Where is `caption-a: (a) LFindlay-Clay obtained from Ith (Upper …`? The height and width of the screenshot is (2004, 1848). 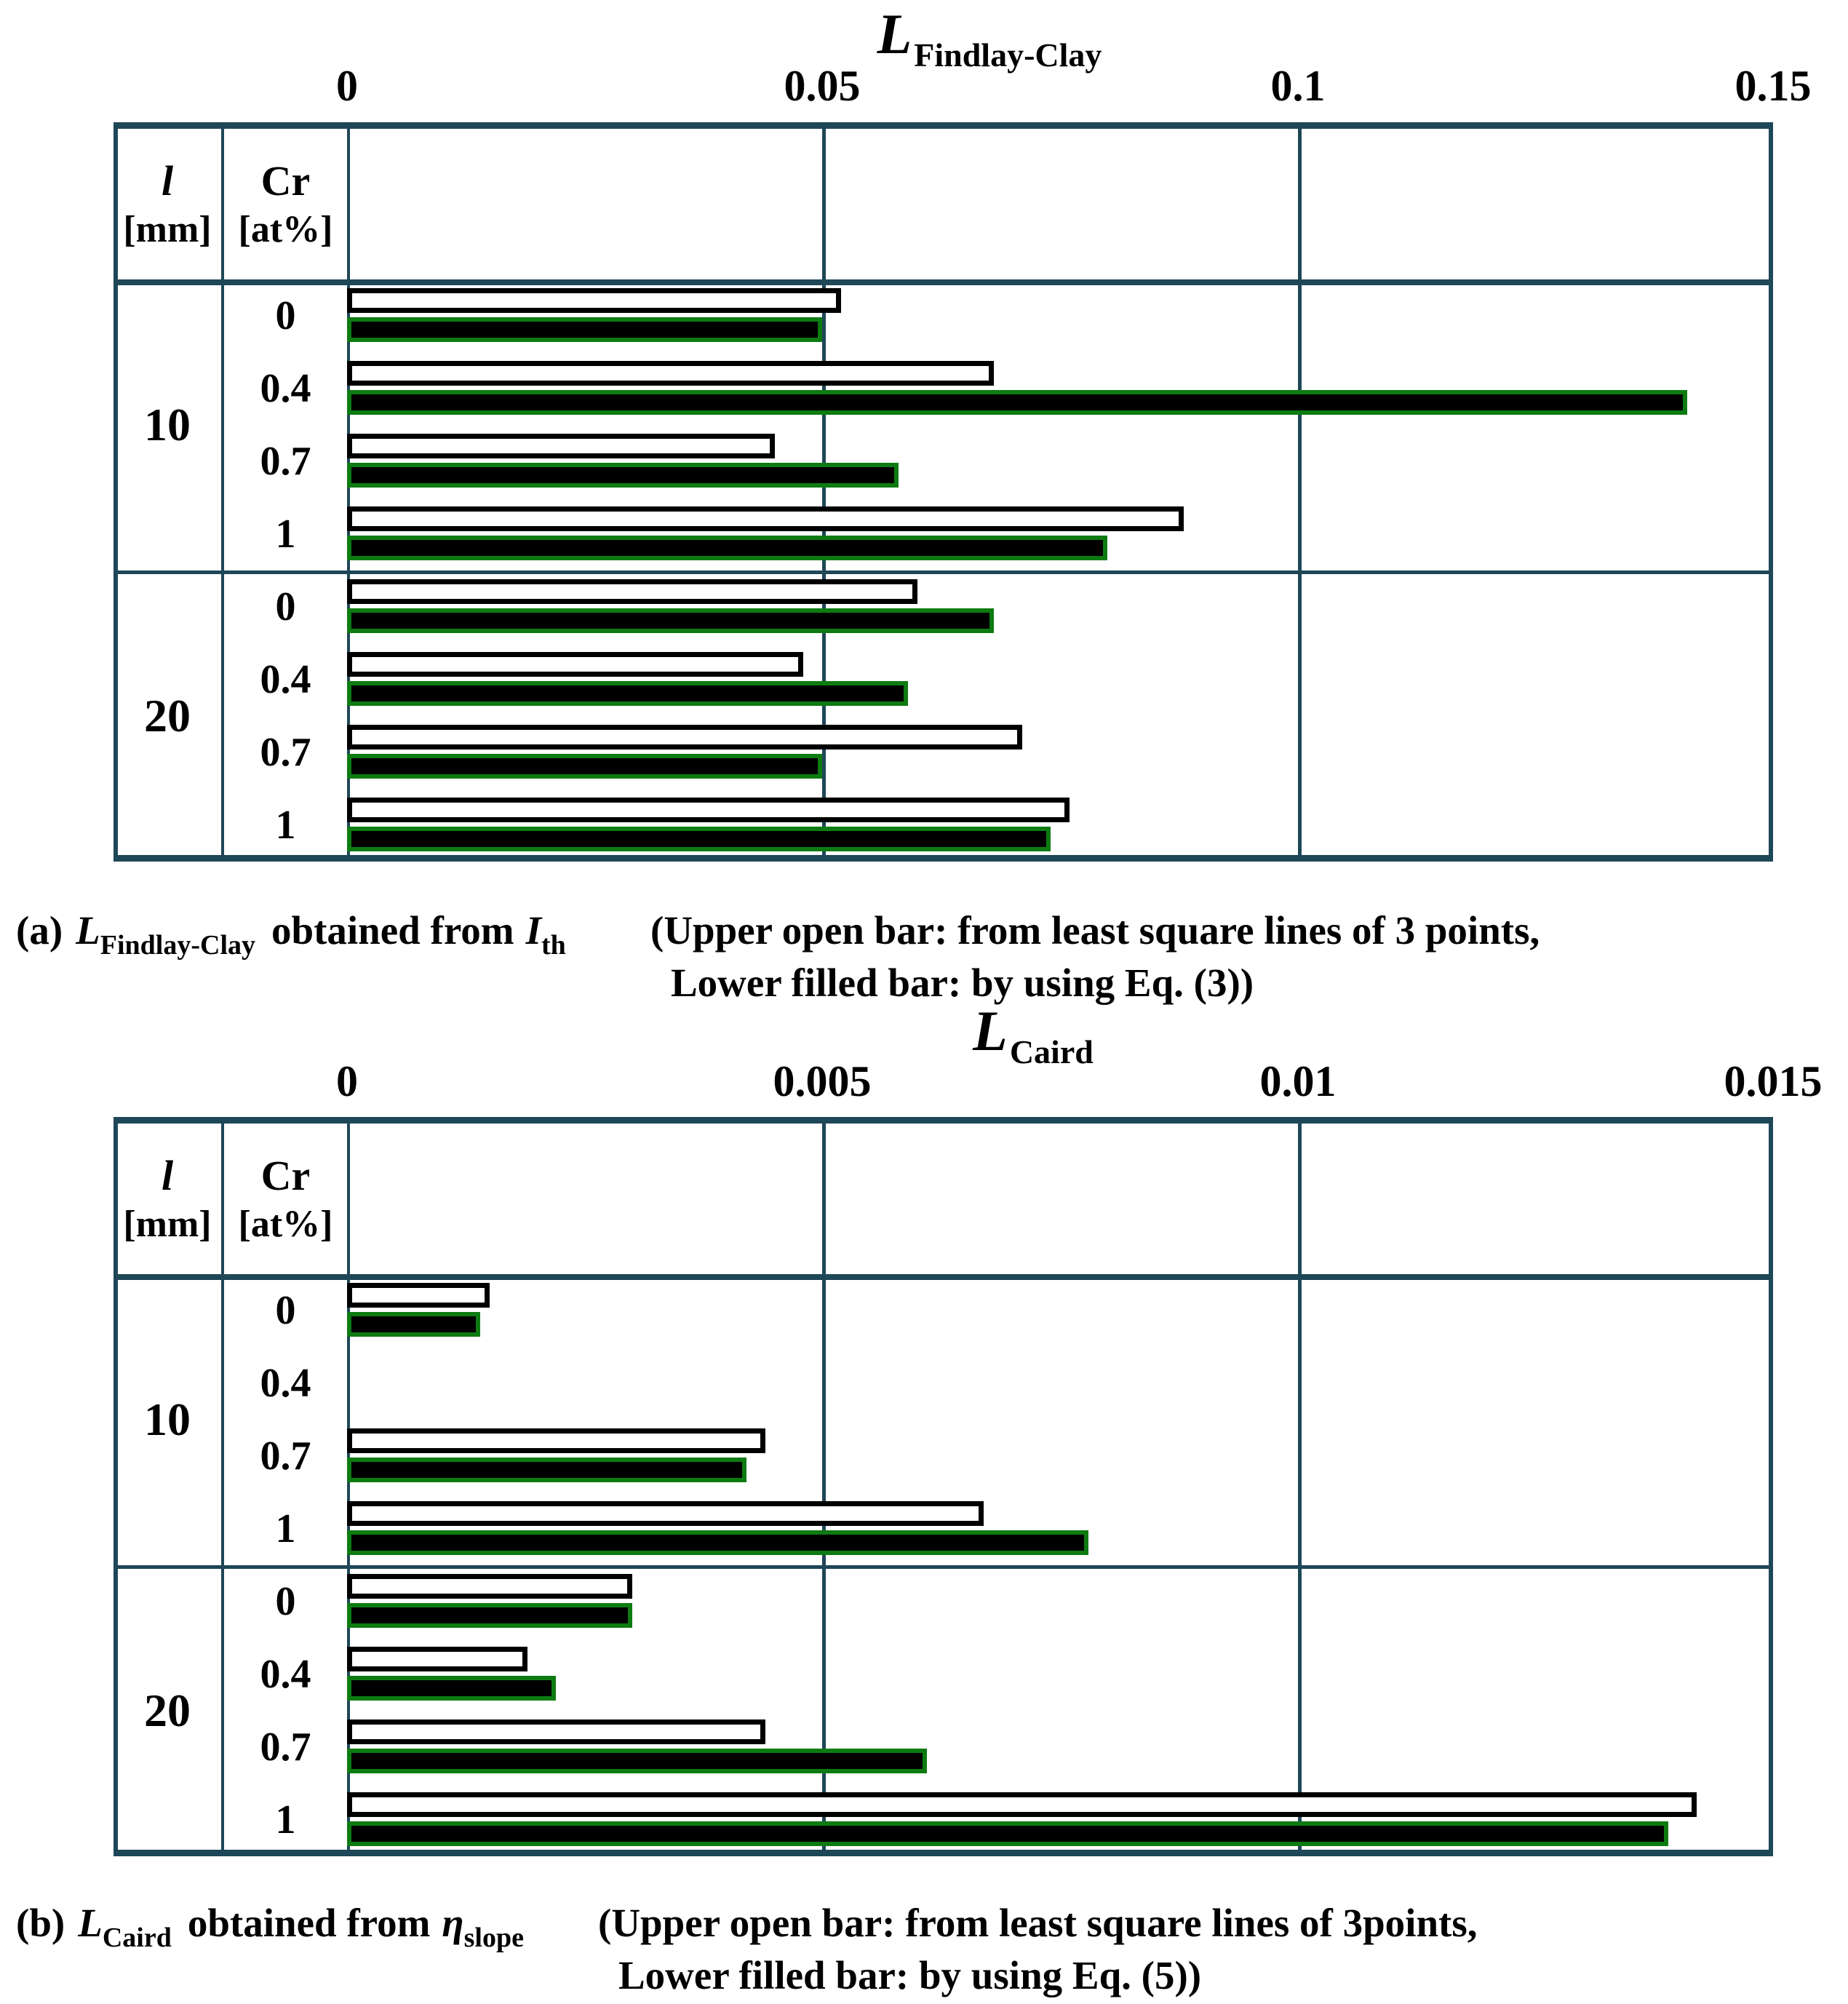 caption-a: (a) LFindlay-Clay obtained from Ith (Upper … is located at coordinates (928, 954).